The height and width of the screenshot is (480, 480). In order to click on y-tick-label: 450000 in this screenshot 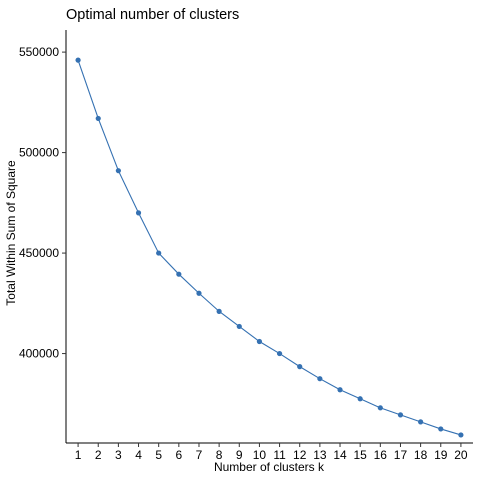, I will do `click(39, 253)`.